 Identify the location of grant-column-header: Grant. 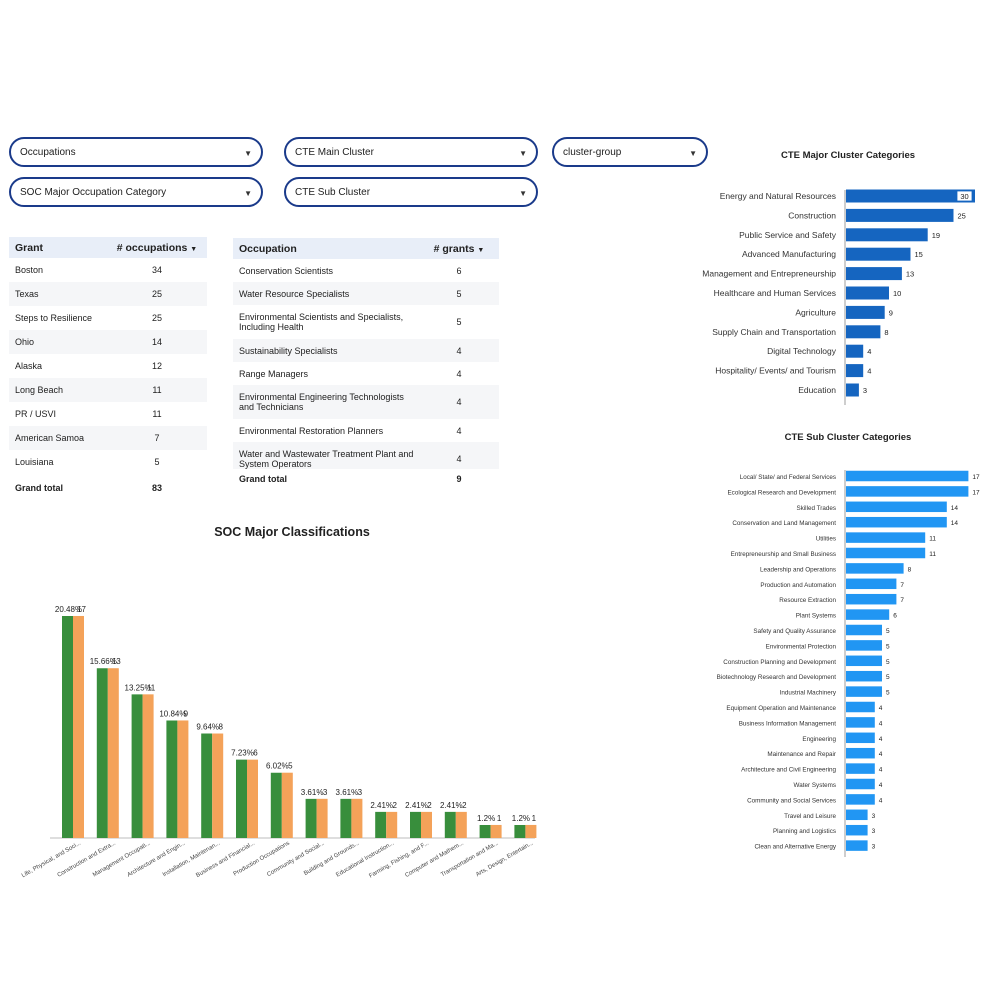
(29, 247).